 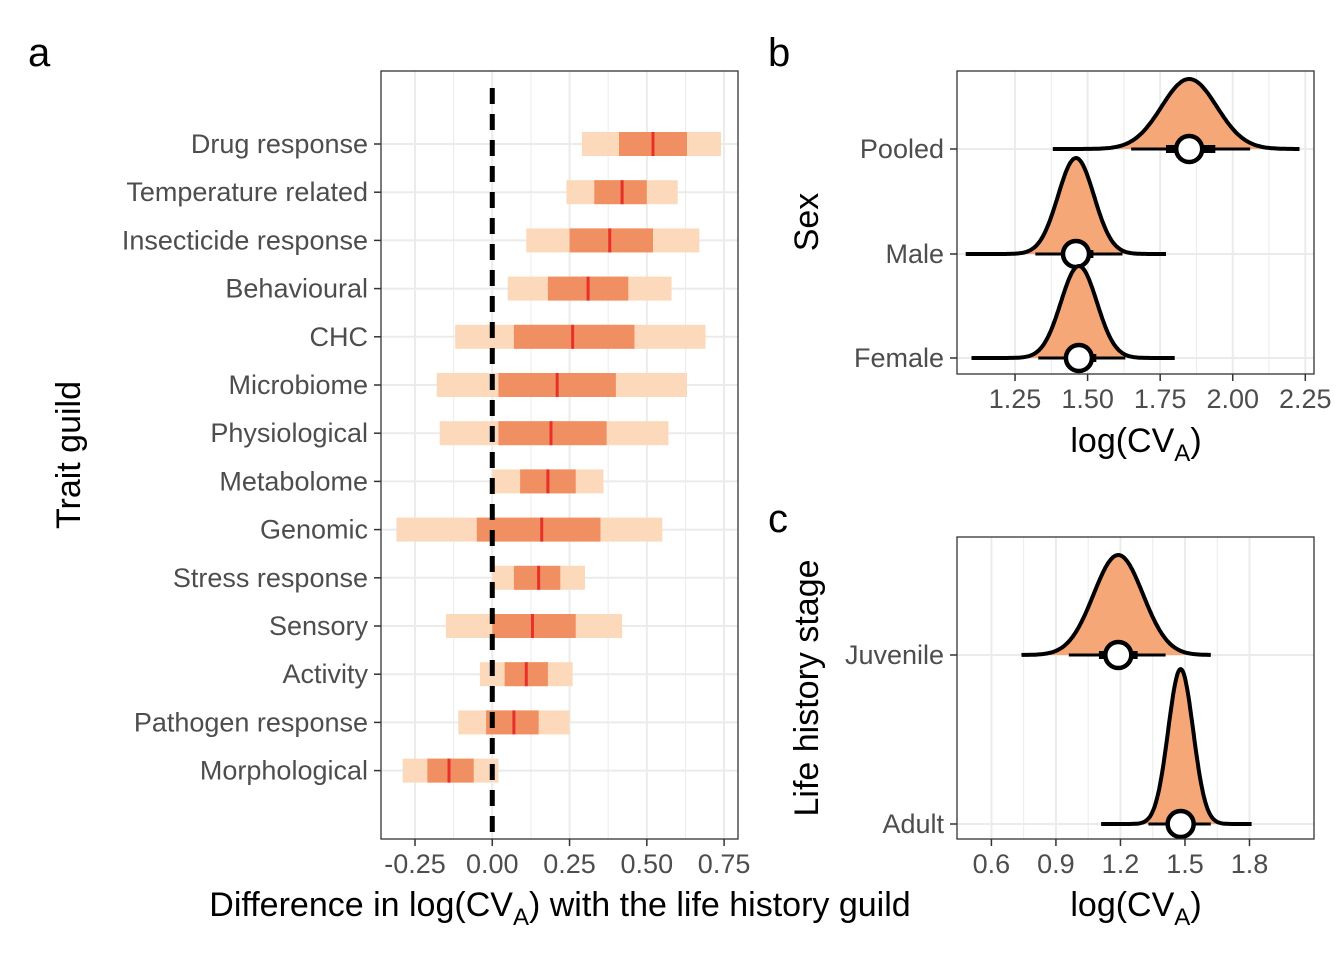 I want to click on y-tick-label: Temperature related, so click(x=247, y=192).